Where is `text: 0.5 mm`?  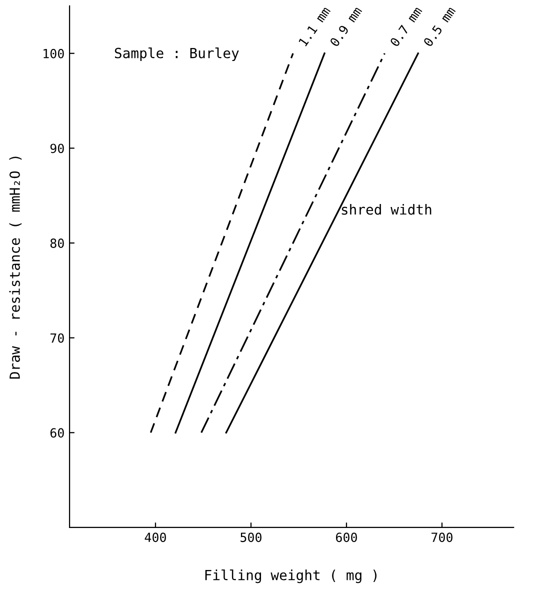 text: 0.5 mm is located at coordinates (439, 27).